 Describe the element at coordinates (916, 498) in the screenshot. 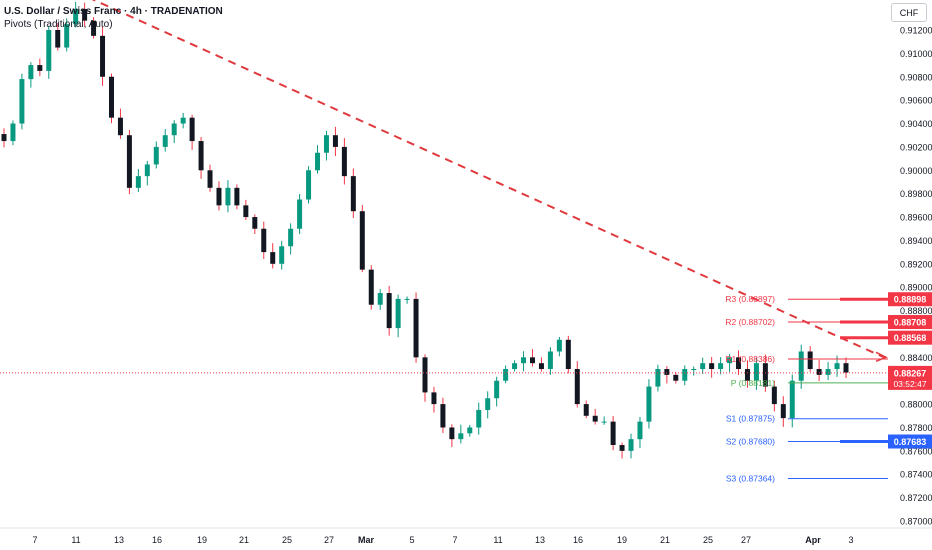

I see `y-tick-label: 0.87200` at that location.